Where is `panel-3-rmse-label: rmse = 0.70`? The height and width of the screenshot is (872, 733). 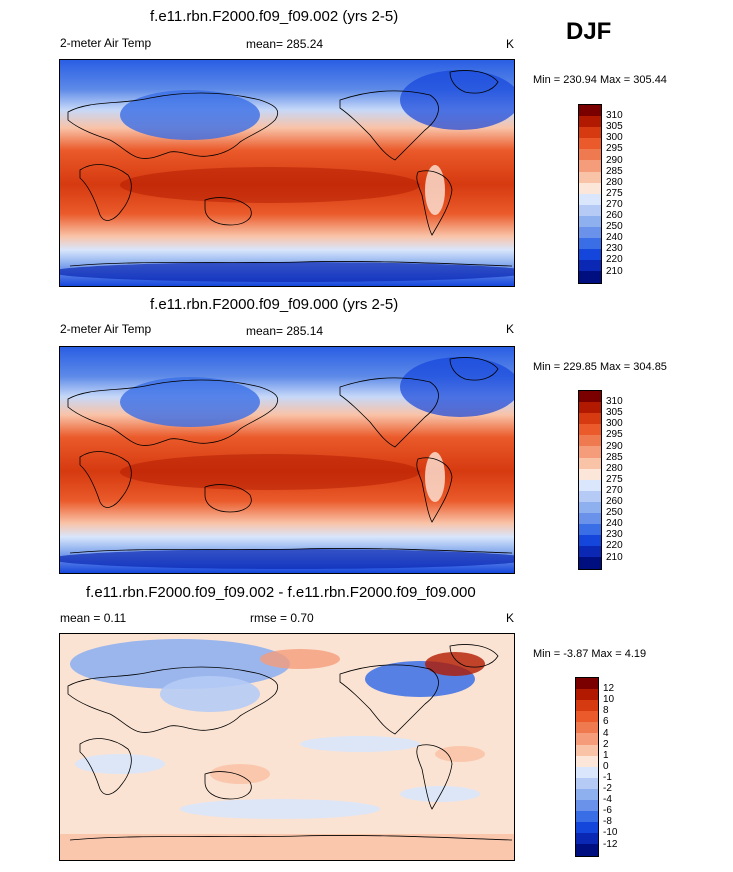
panel-3-rmse-label: rmse = 0.70 is located at coordinates (282, 618).